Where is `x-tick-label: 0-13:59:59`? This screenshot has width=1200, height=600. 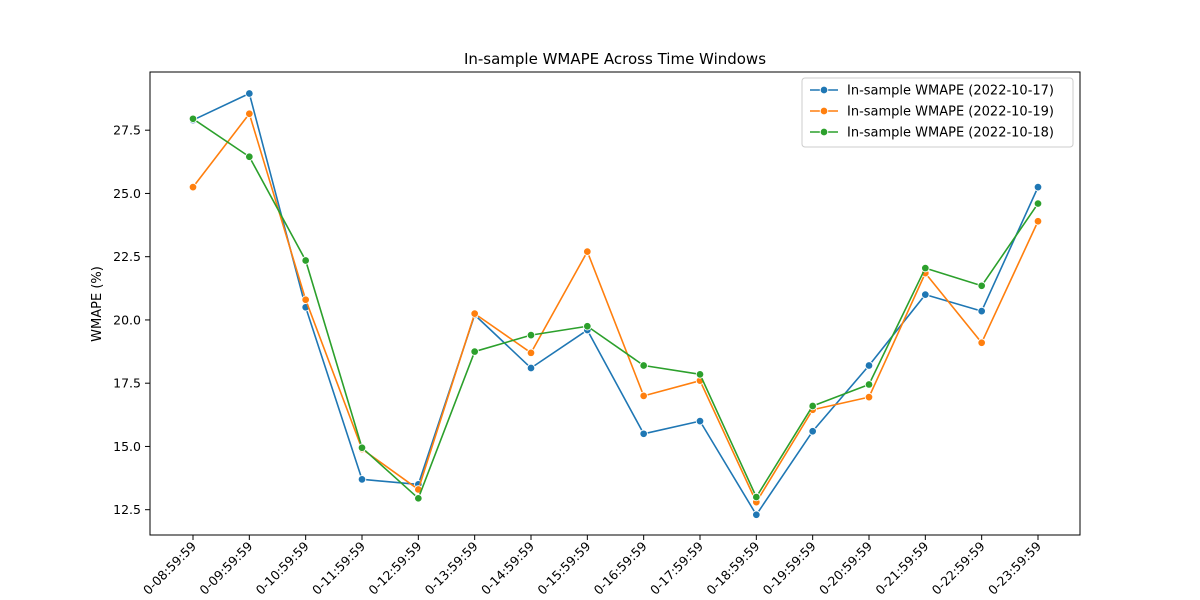
x-tick-label: 0-13:59:59 is located at coordinates (451, 567).